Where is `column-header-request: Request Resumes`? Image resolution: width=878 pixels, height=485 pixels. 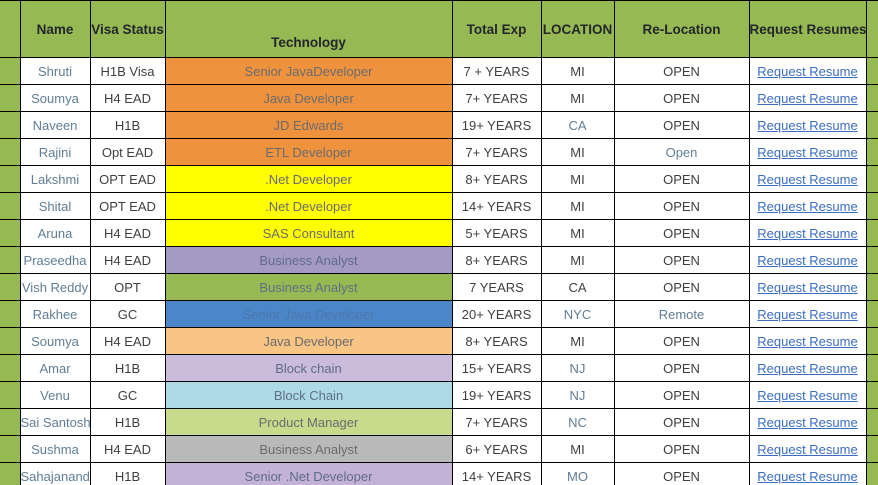 column-header-request: Request Resumes is located at coordinates (807, 29).